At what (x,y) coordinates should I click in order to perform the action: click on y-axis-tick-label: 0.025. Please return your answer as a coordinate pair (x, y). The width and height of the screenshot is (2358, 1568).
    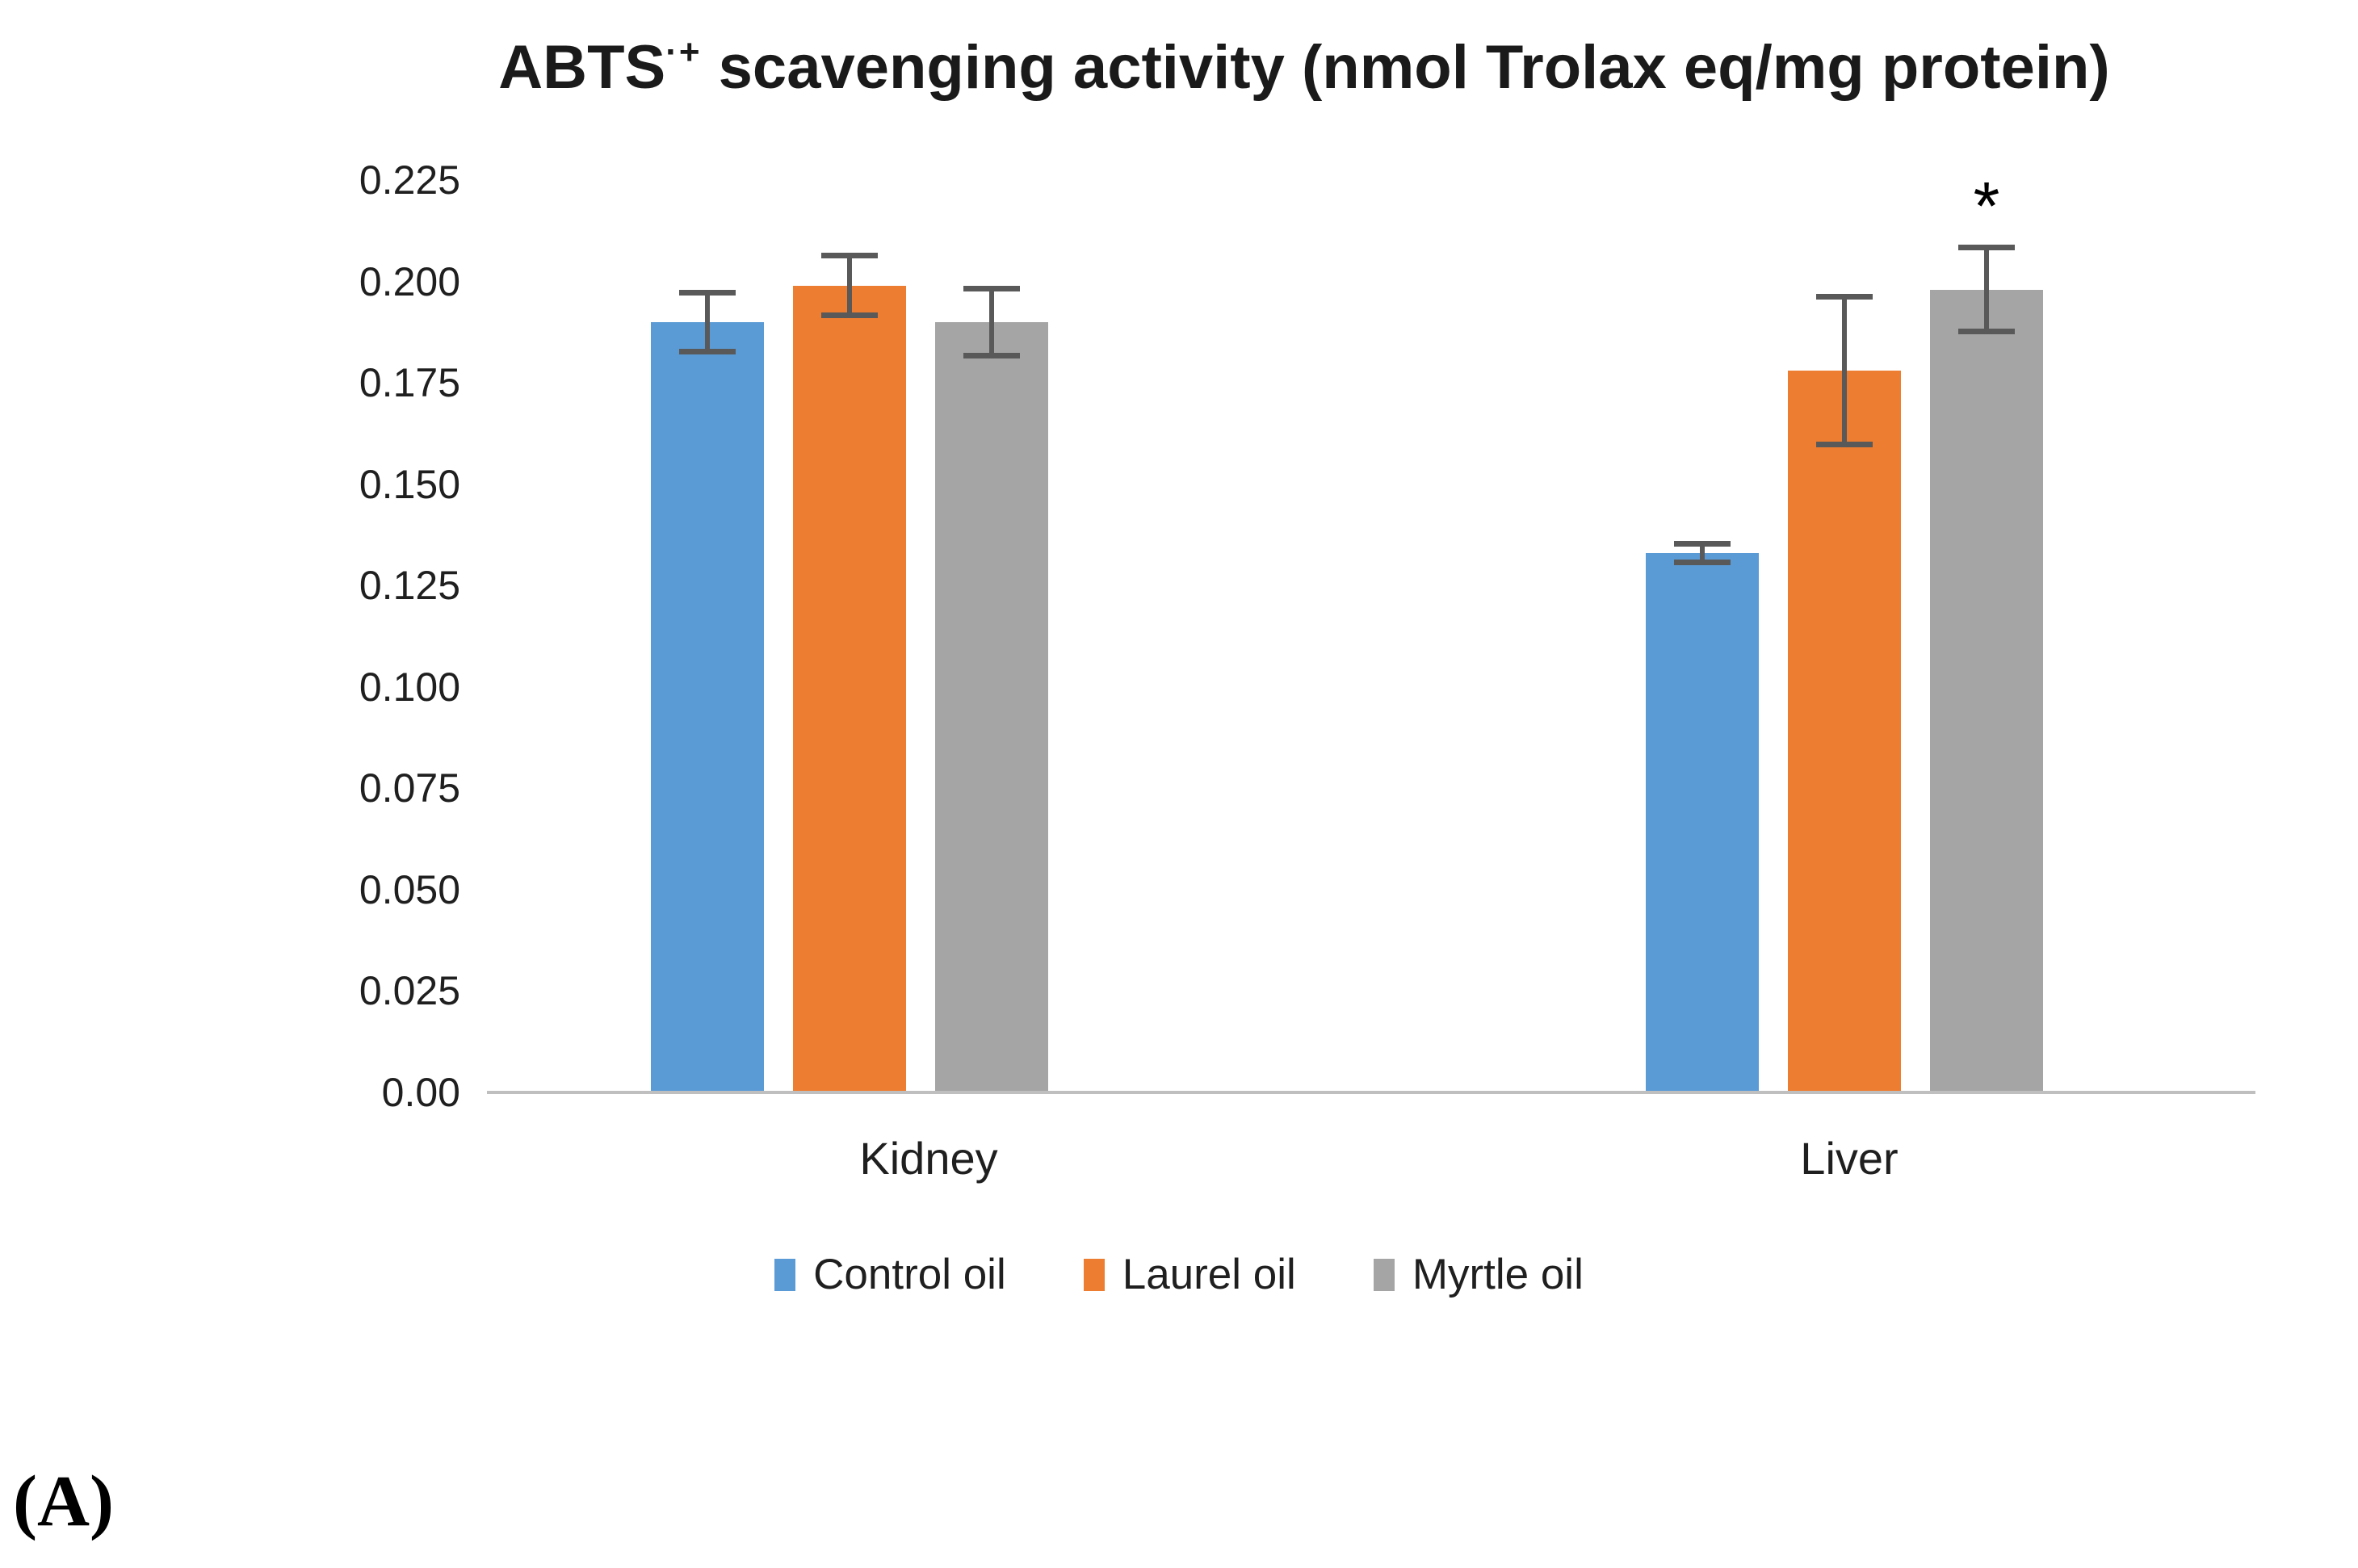
    Looking at the image, I should click on (409, 991).